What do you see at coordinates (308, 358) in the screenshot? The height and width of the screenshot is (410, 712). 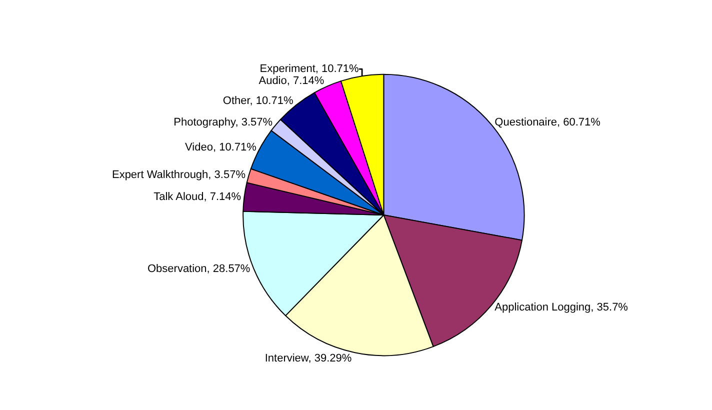 I see `slice-label: Interview, 39.29%` at bounding box center [308, 358].